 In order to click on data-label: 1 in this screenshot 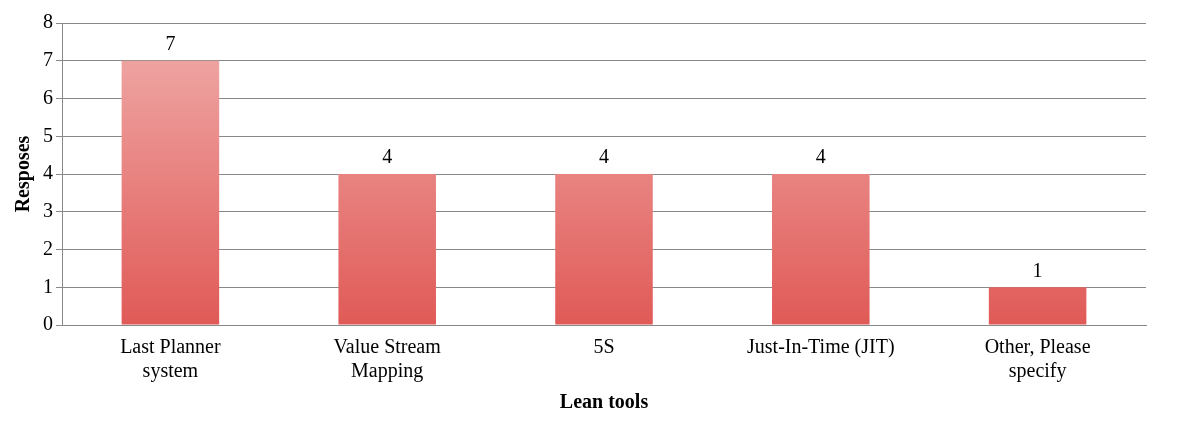, I will do `click(1037, 269)`.